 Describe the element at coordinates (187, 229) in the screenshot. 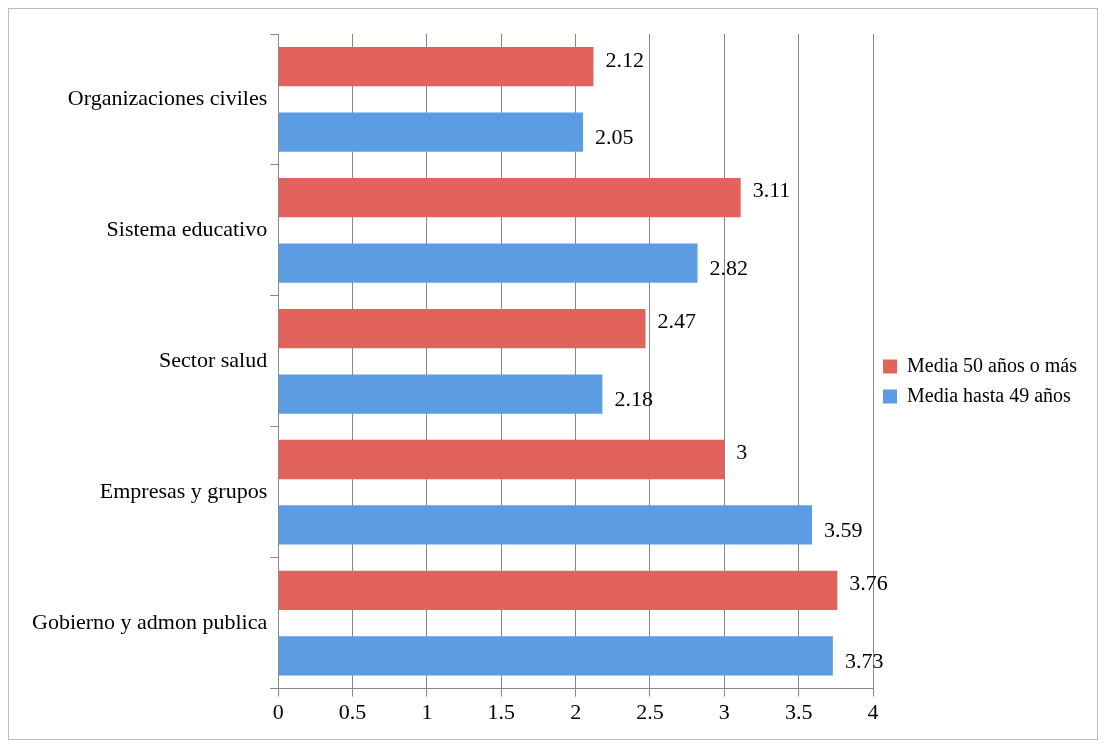

I see `y-tick-label: Sistema educativo` at that location.